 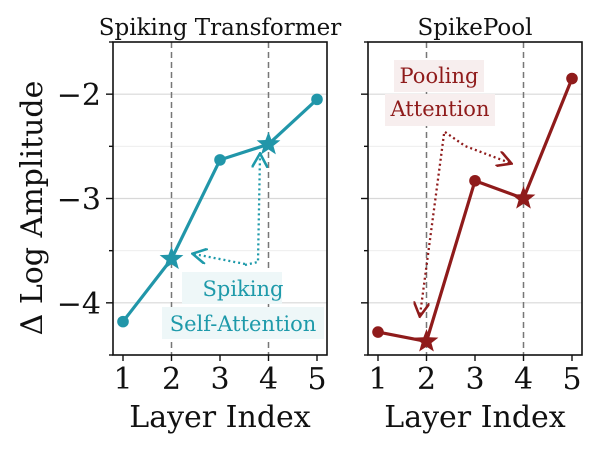 I want to click on chart-title: SpikePool, so click(x=475, y=28).